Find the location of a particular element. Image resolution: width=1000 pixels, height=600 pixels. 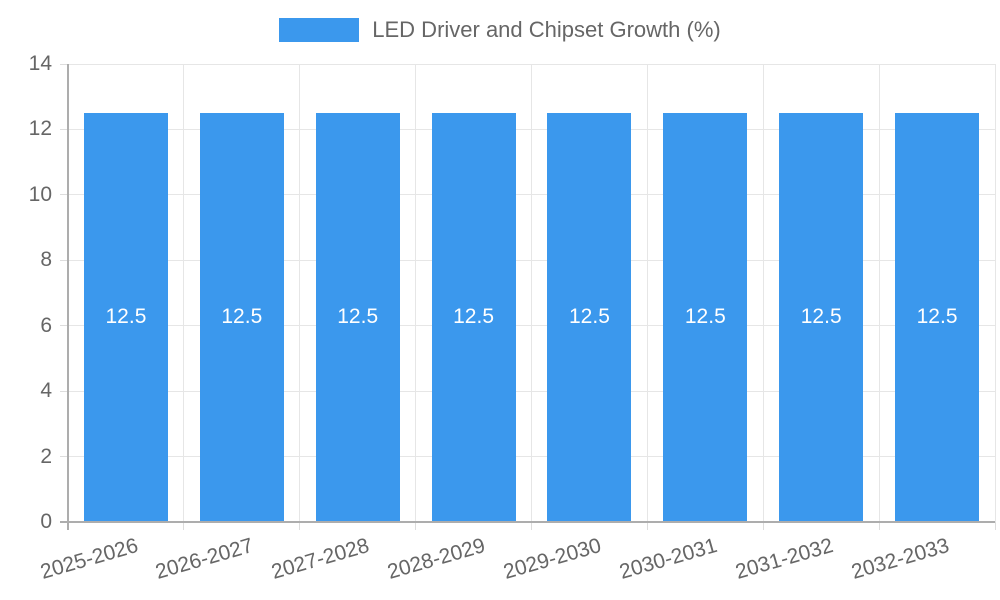

y-tick-label: 2 is located at coordinates (46, 456).